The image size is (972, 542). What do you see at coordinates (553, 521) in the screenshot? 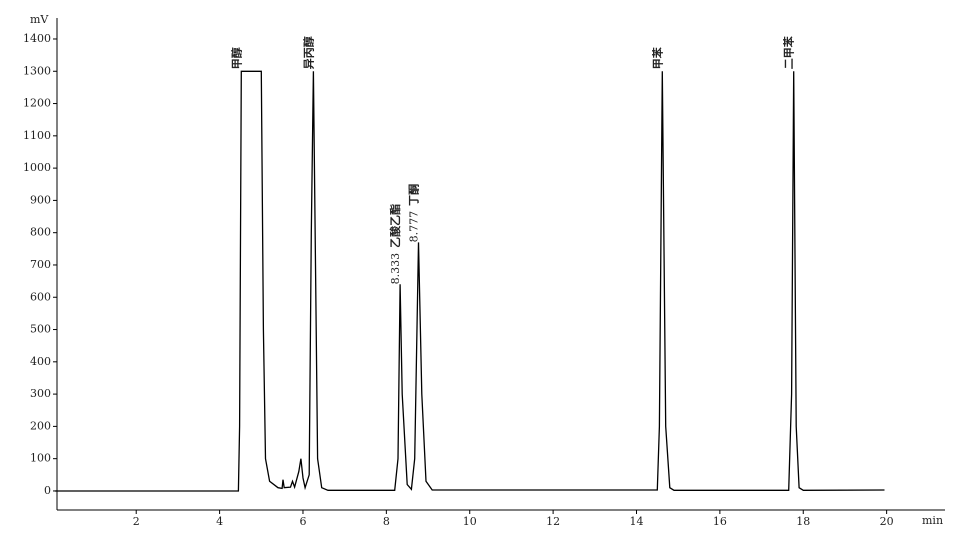
I see `x-tick-label: 12` at bounding box center [553, 521].